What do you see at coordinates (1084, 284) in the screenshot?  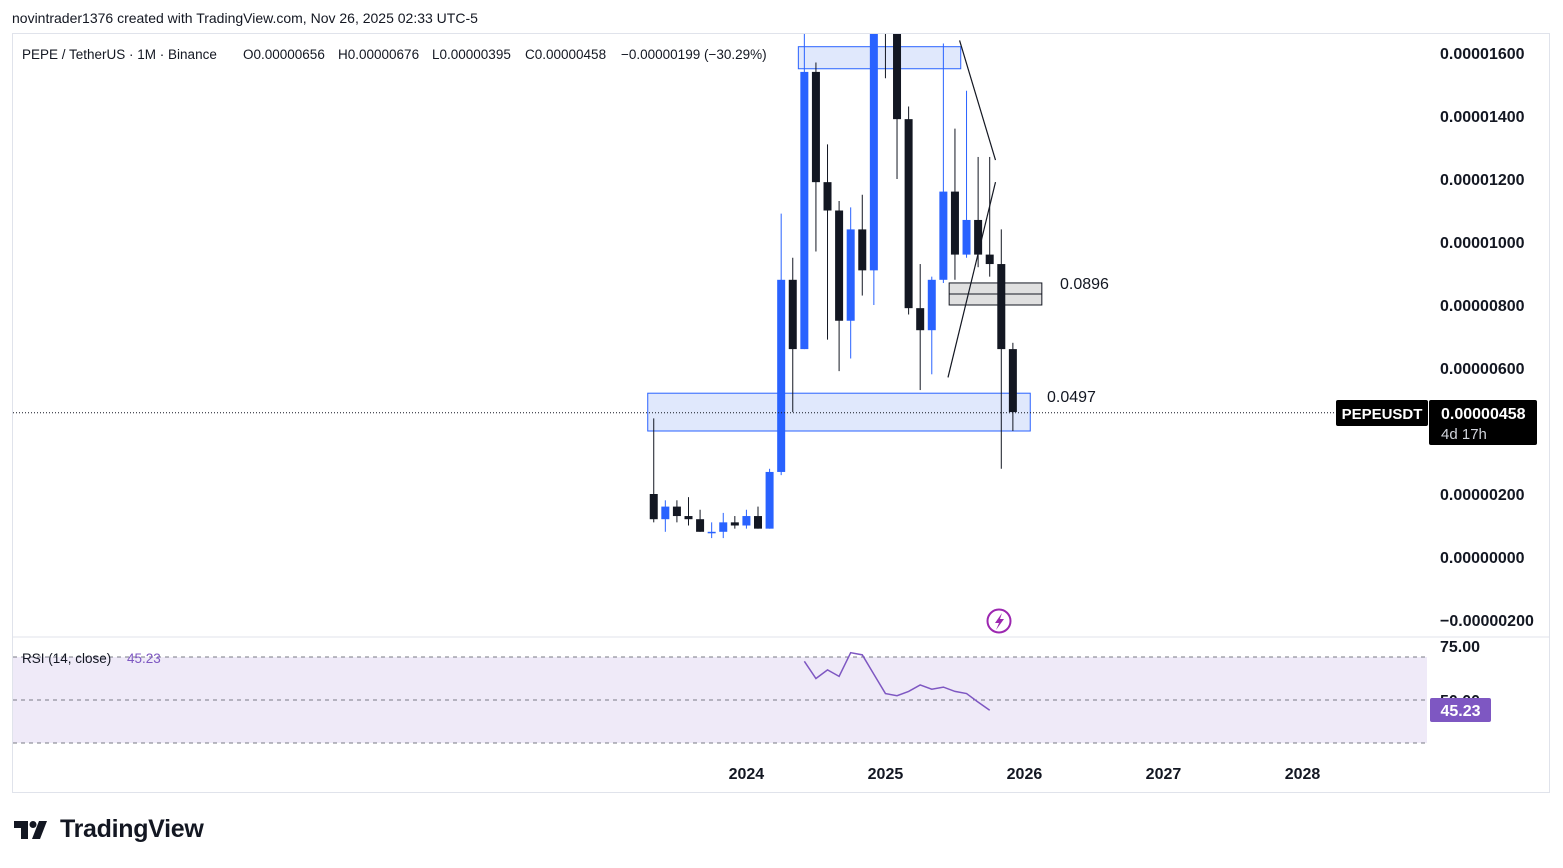 I see `gray-zone-label: 0.0896` at bounding box center [1084, 284].